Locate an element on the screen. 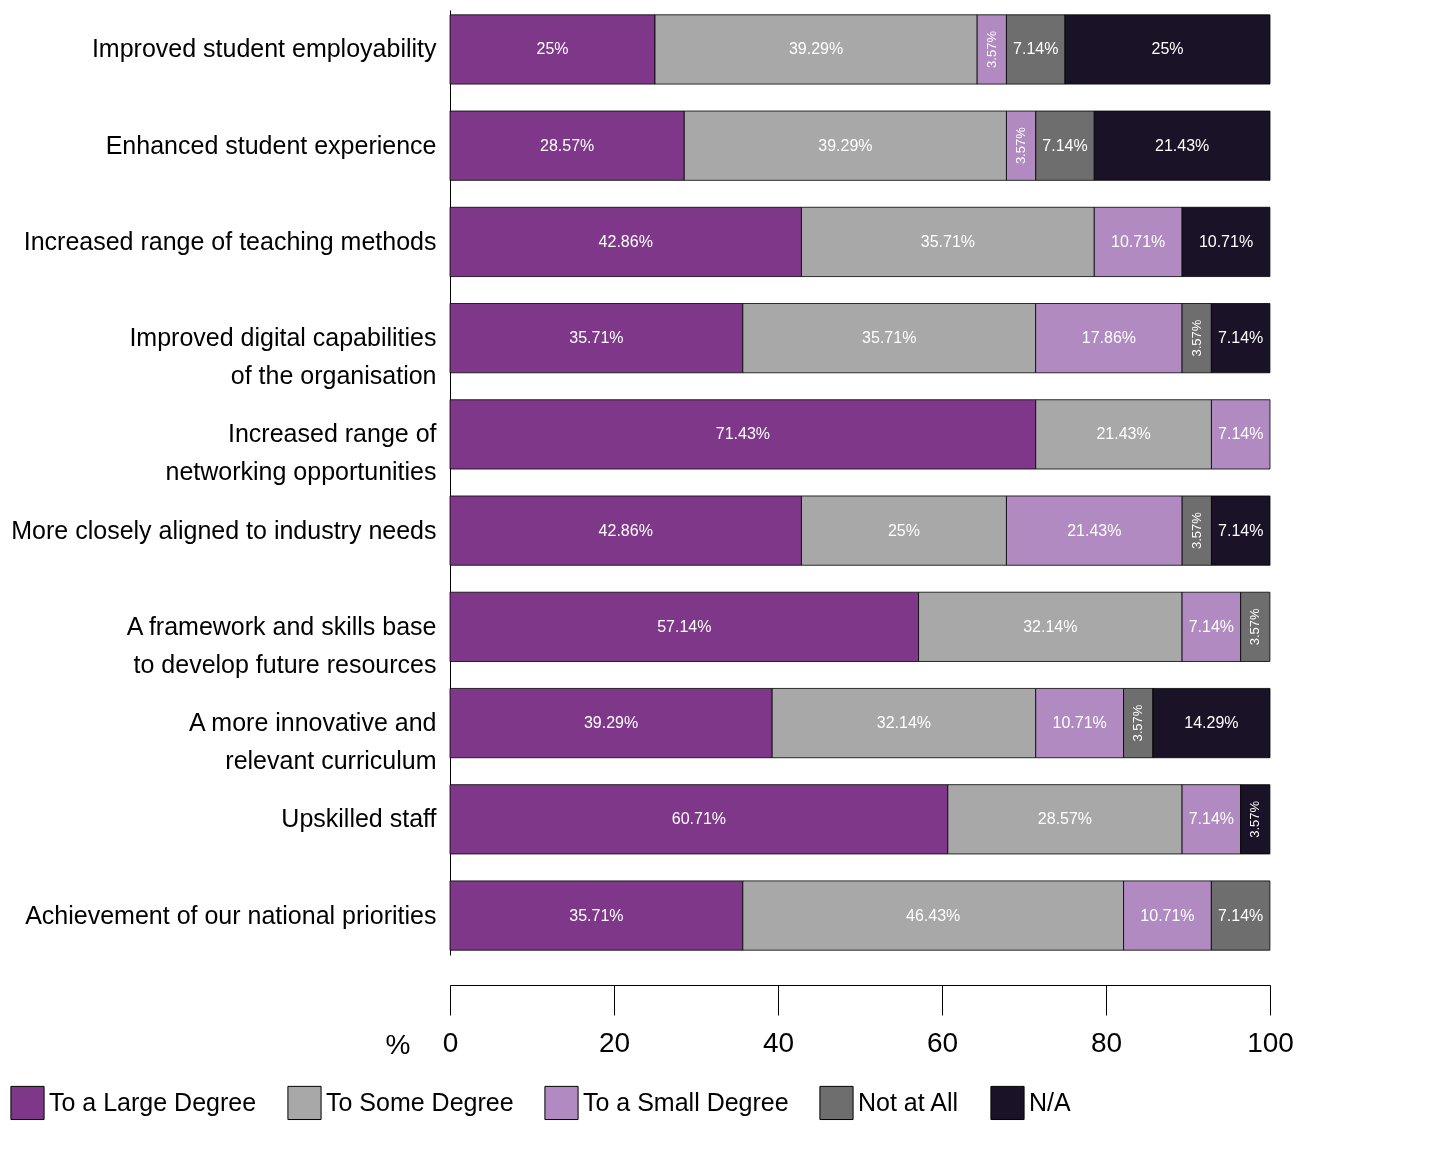 The image size is (1442, 1161). y-tick-label: A framework and skills base to develop future resources is located at coordinates (281, 644).